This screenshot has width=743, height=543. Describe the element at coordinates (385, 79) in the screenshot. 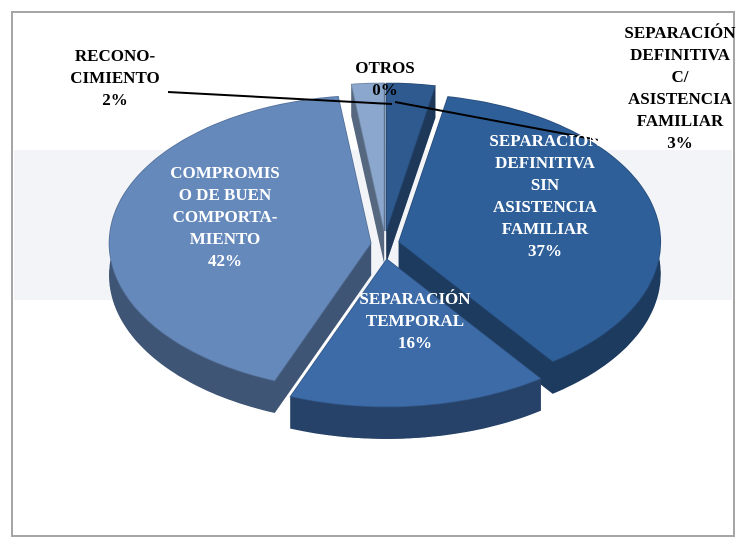

I see `slice-label: OTROS 0%` at that location.